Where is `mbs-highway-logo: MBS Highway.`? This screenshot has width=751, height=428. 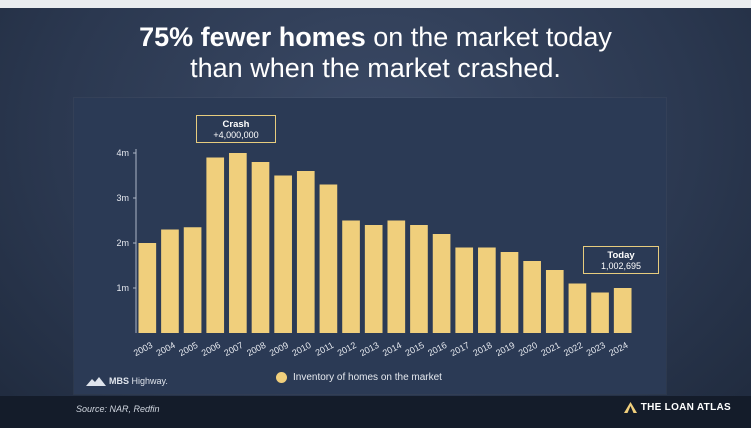 mbs-highway-logo: MBS Highway. is located at coordinates (127, 381).